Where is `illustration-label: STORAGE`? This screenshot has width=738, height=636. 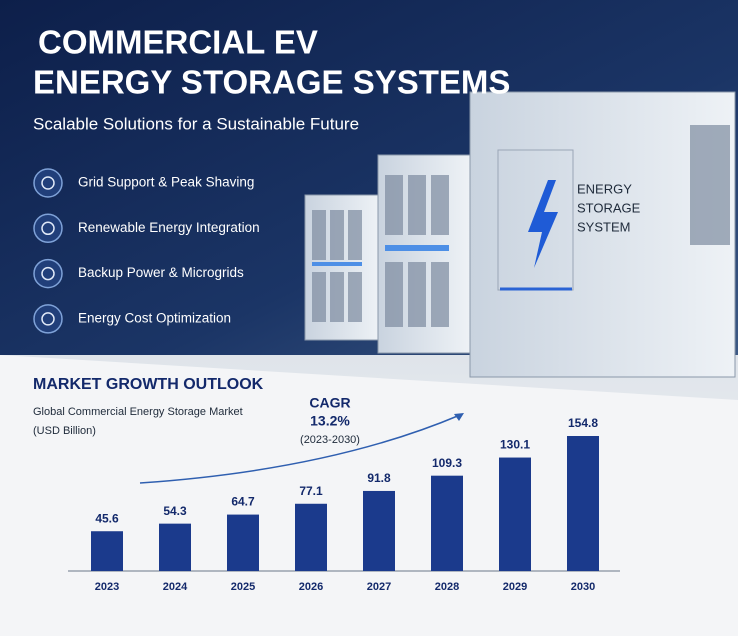
illustration-label: STORAGE is located at coordinates (609, 207).